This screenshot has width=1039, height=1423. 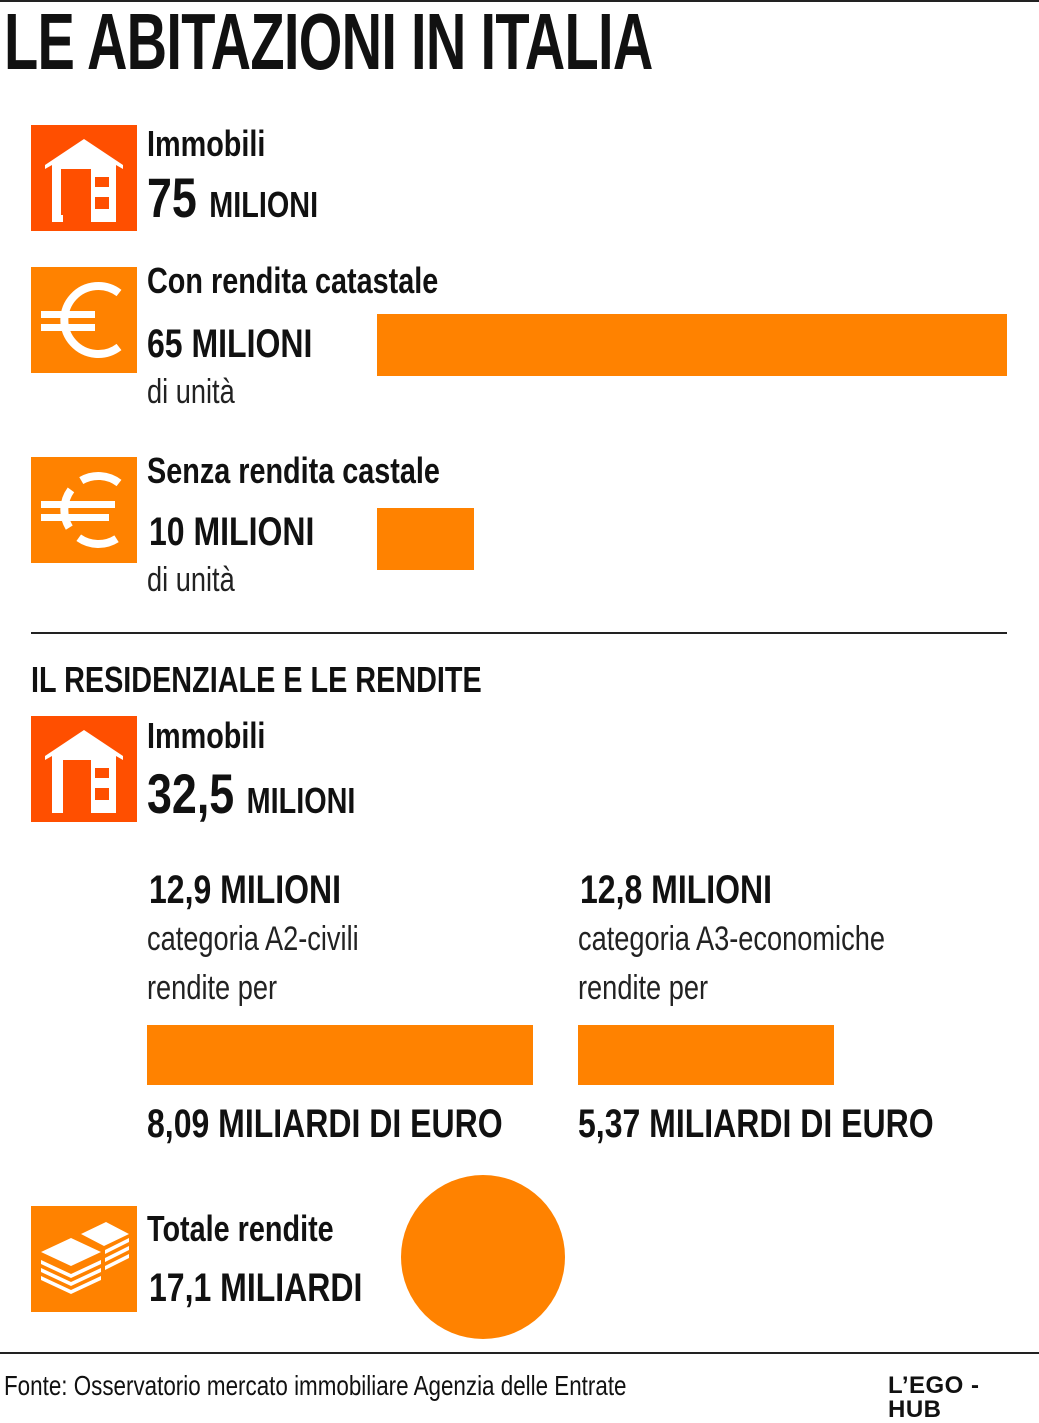 What do you see at coordinates (934, 1397) in the screenshot?
I see `brand-logo: L’EGO - HUB` at bounding box center [934, 1397].